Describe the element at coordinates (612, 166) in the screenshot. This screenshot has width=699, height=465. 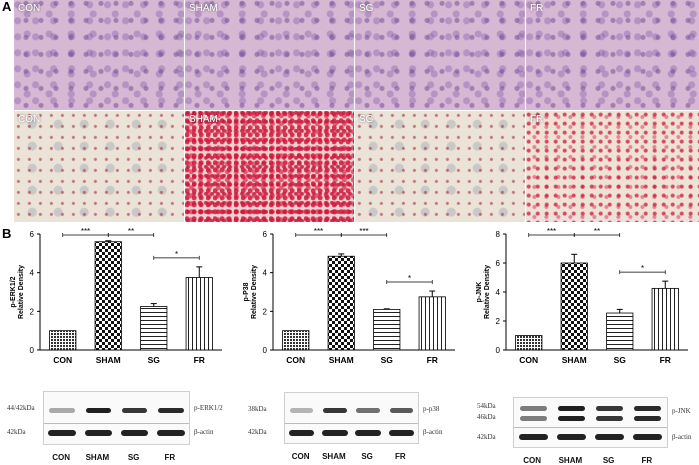
I see `micrograph-oilred-fr: FR` at that location.